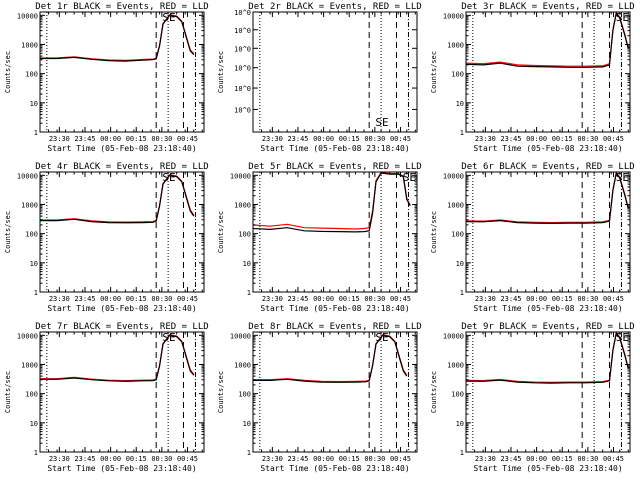 The image size is (640, 480). What do you see at coordinates (547, 327) in the screenshot?
I see `panel-title: Det 9r BLACK = Events, RED = LLD` at bounding box center [547, 327].